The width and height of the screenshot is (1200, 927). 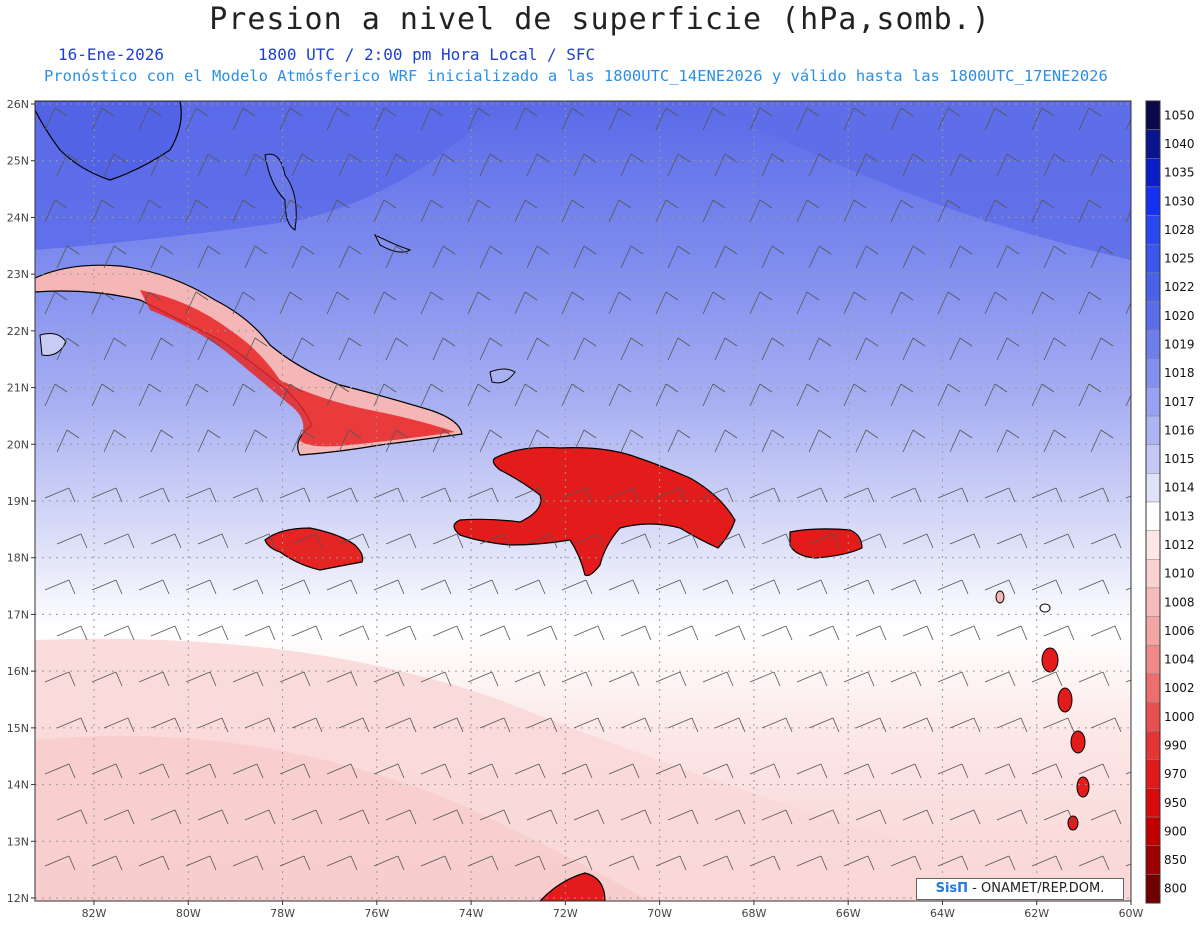 I want to click on sispi-logo: SisΠ, so click(x=952, y=888).